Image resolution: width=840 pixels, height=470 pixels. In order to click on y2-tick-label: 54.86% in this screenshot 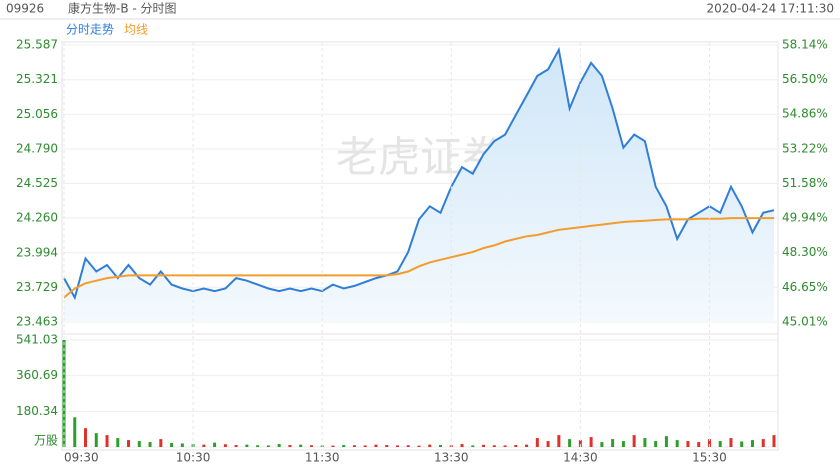, I will do `click(805, 114)`.